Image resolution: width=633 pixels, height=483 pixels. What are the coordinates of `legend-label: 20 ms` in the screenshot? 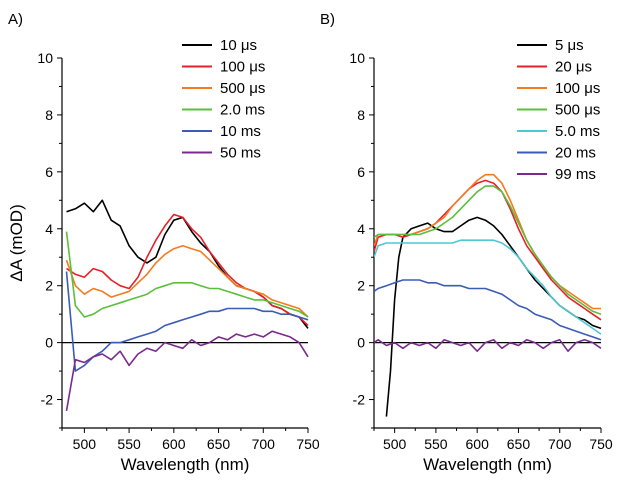 It's located at (575, 153).